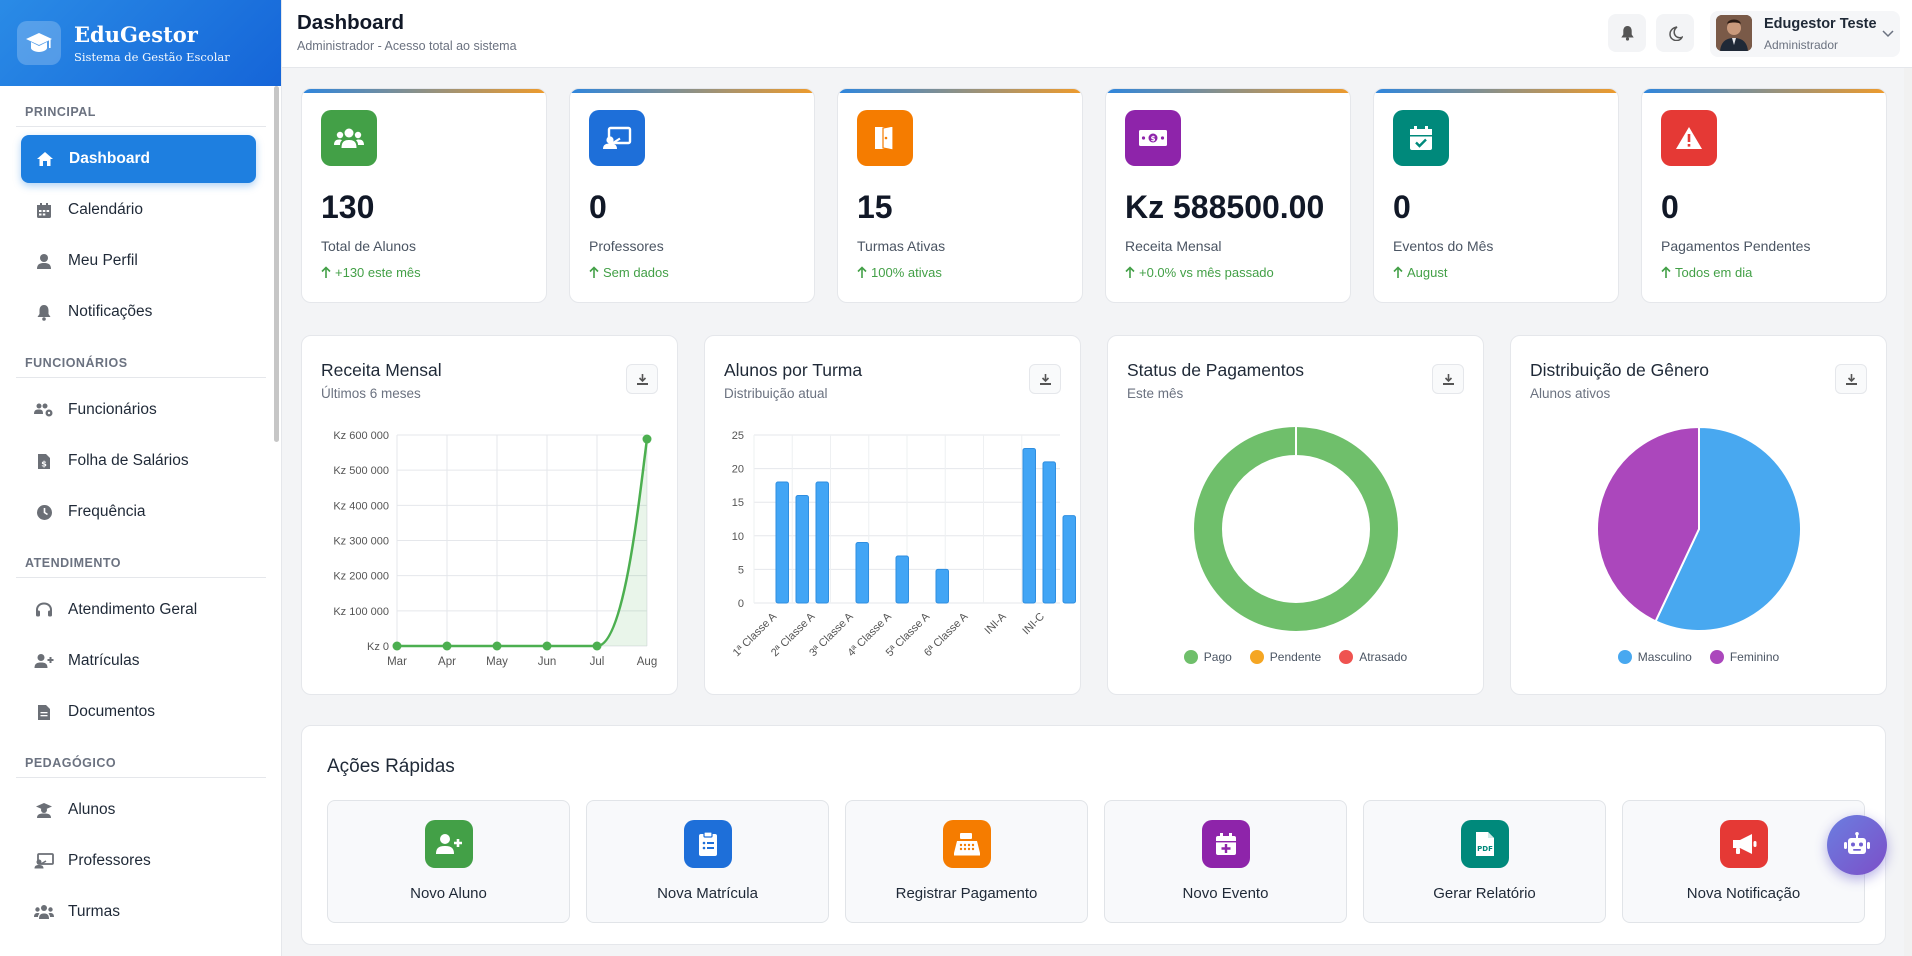 The height and width of the screenshot is (956, 1912). What do you see at coordinates (1373, 657) in the screenshot?
I see `legend-item: Atrasado` at bounding box center [1373, 657].